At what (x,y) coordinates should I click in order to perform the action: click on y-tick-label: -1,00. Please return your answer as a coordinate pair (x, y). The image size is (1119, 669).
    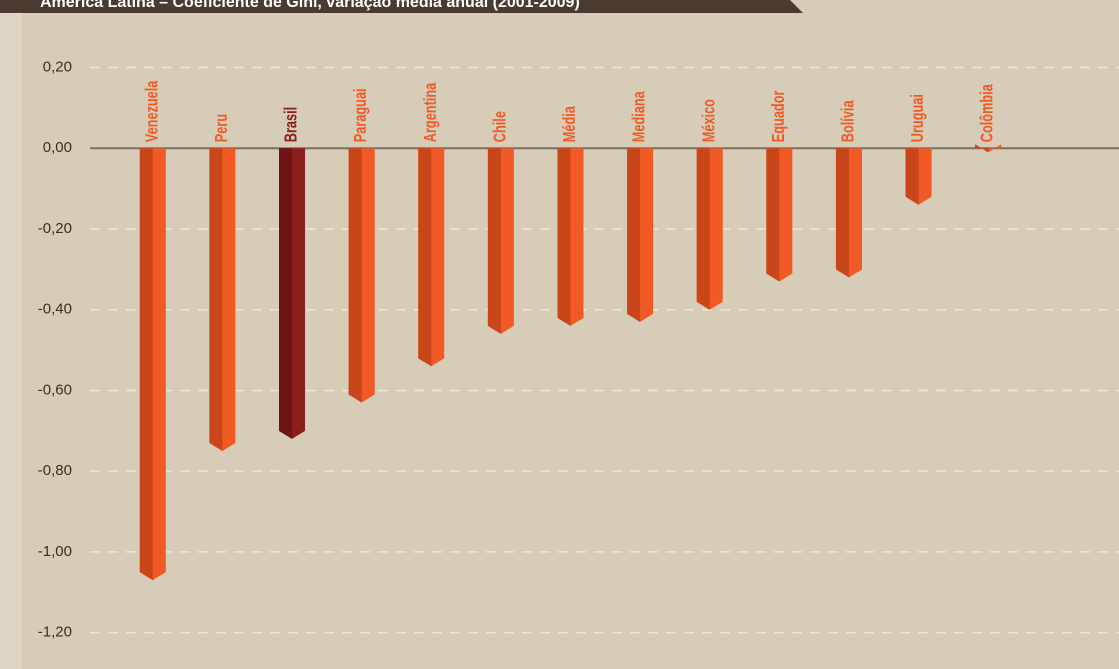
    Looking at the image, I should click on (55, 551).